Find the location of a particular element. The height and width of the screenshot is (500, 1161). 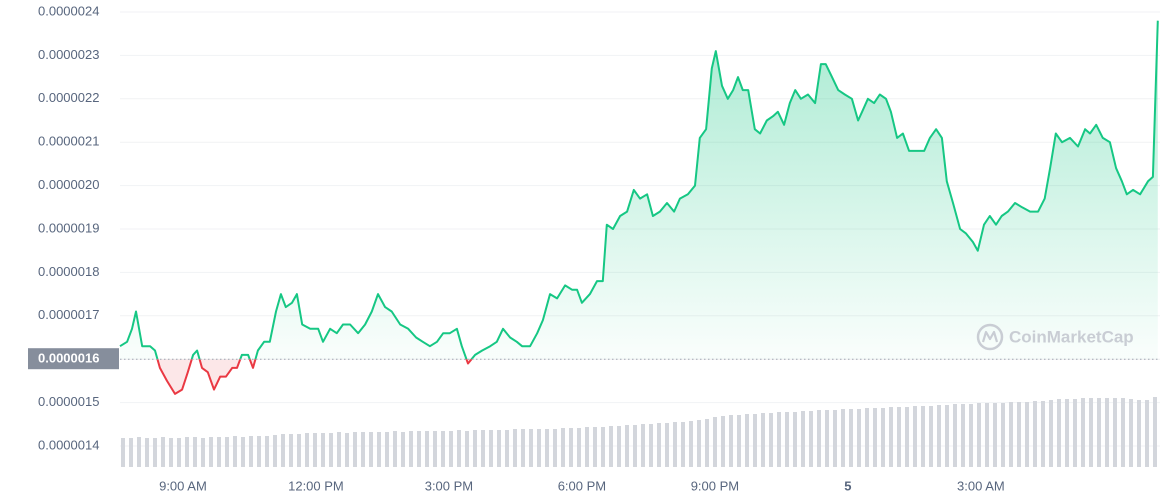

x-tick-label: 9:00 PM is located at coordinates (715, 485).